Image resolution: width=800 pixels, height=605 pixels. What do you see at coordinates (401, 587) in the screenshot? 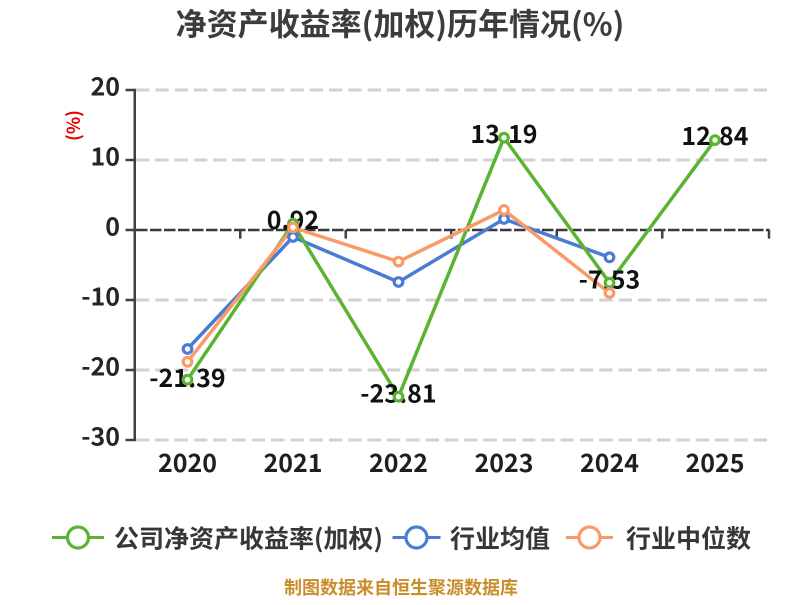
I see `svg-text: 制图数据来自恒生聚源数据库` at bounding box center [401, 587].